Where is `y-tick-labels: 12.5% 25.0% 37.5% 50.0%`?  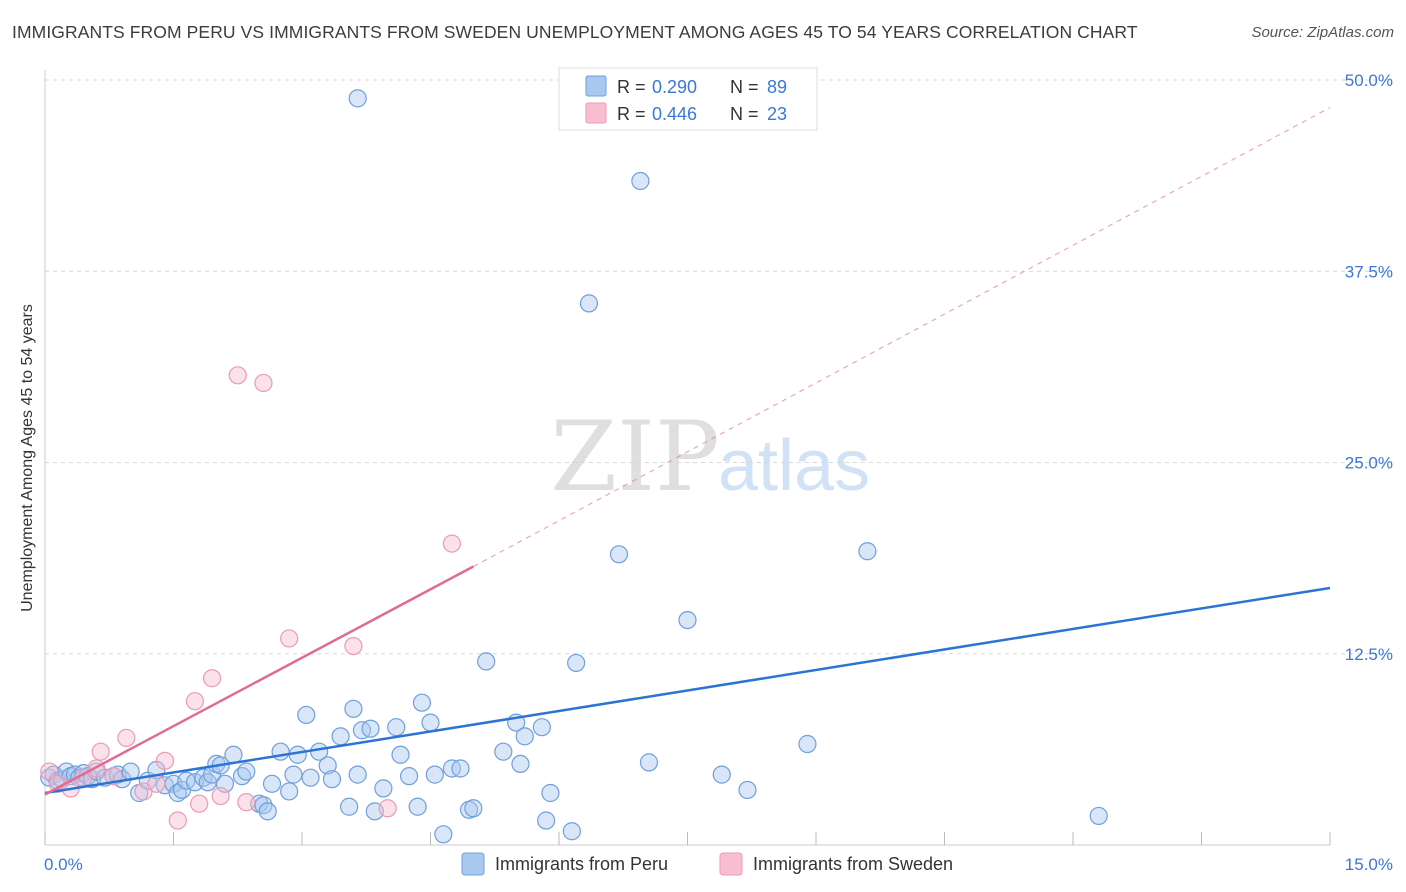
y-tick-labels: 12.5% 25.0% 37.5% 50.0% is located at coordinates (1369, 367).